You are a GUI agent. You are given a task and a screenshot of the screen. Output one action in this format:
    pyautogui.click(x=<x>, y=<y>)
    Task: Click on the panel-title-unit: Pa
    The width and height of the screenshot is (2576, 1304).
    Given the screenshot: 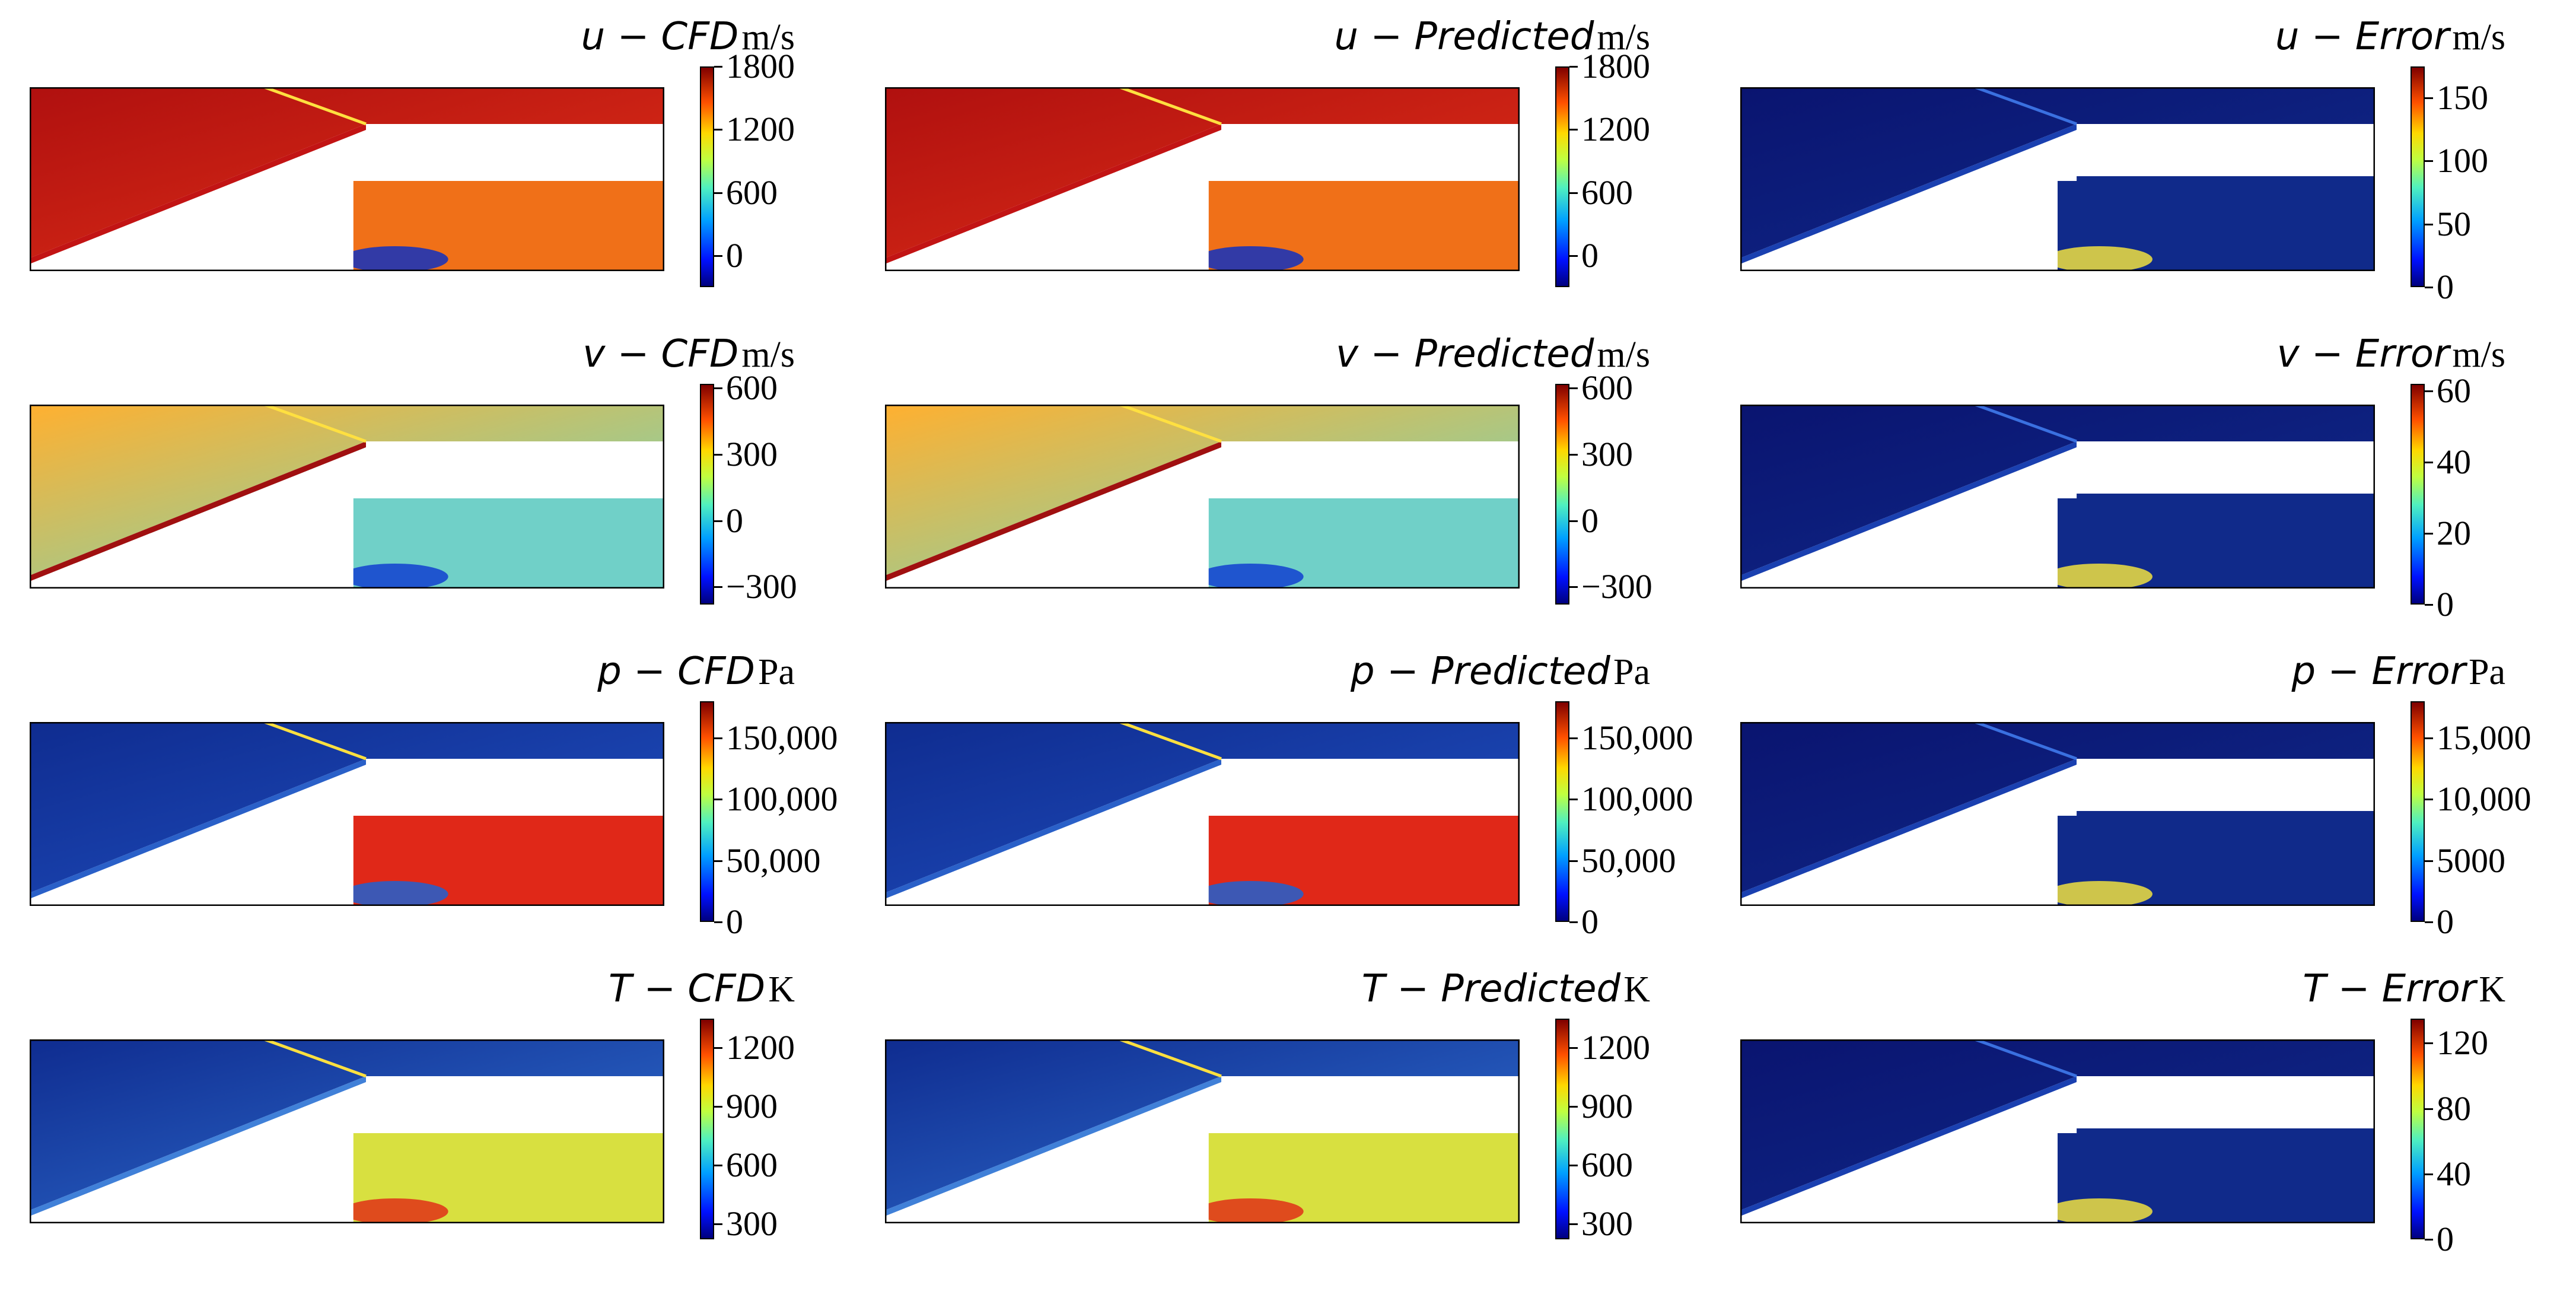 What is the action you would take?
    pyautogui.click(x=1631, y=672)
    